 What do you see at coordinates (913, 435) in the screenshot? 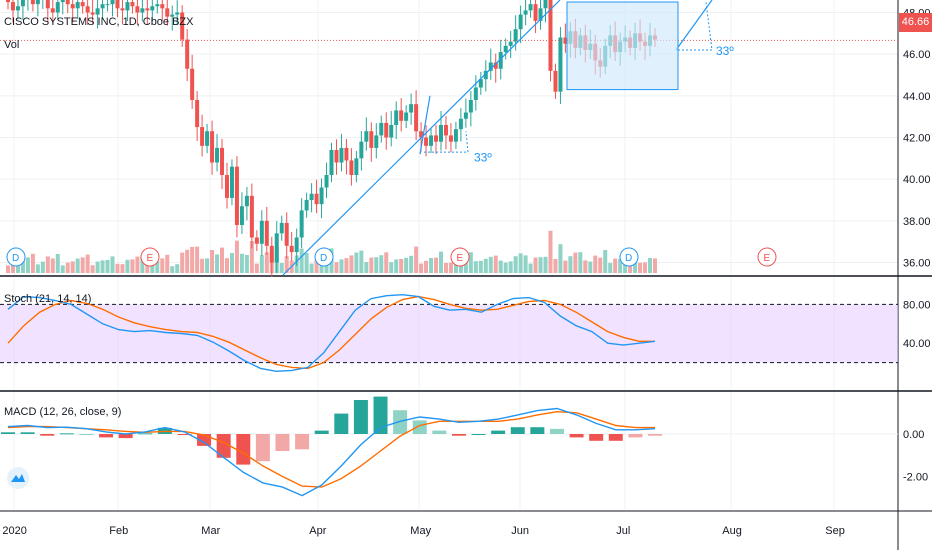
I see `macd-axis-label: 0.00` at bounding box center [913, 435].